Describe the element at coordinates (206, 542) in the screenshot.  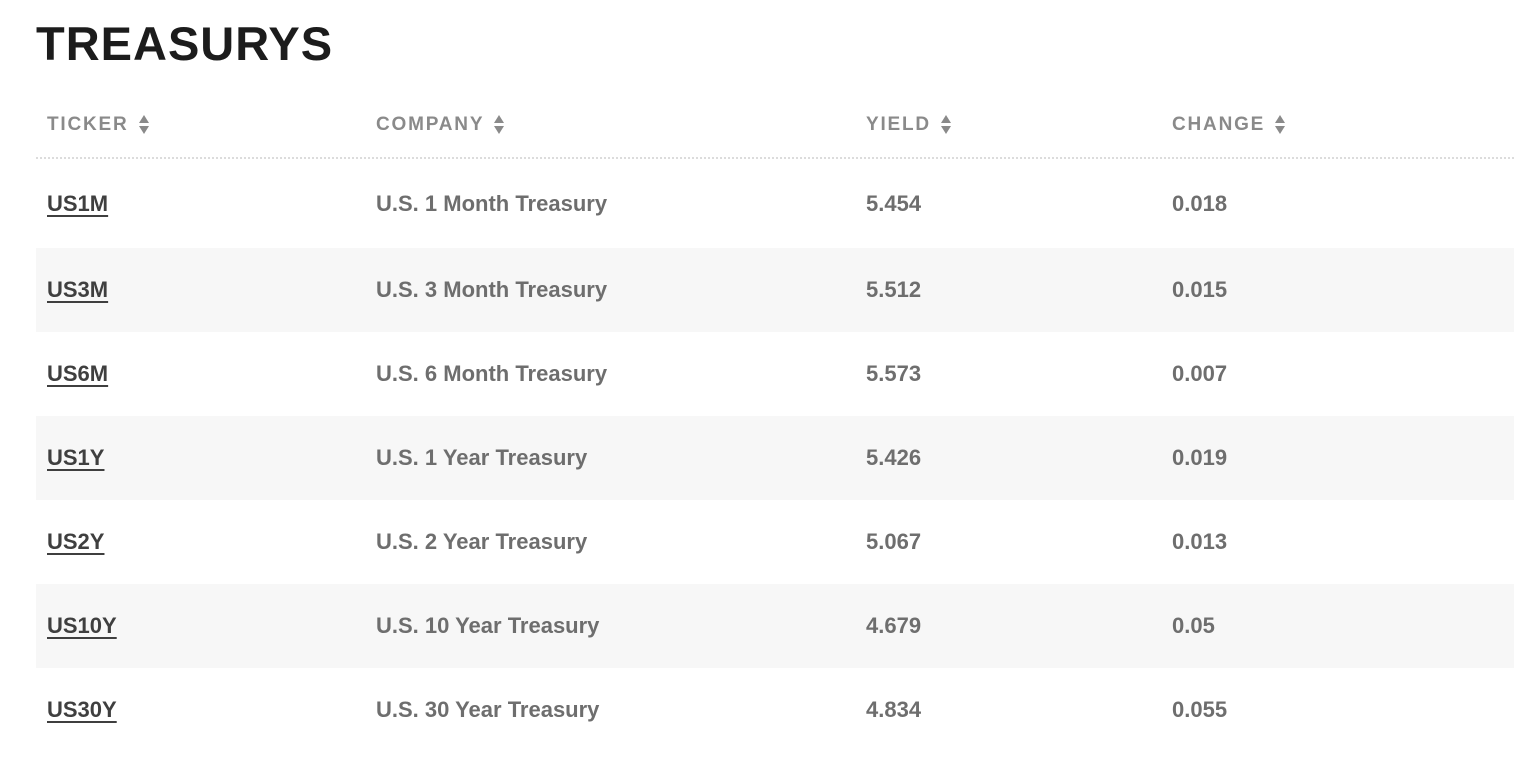
I see `ticker-cell: US2Y` at that location.